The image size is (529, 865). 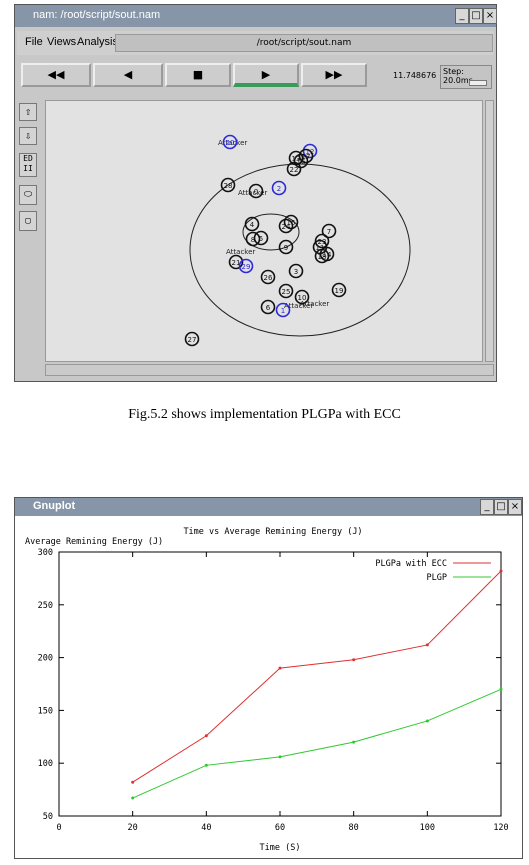 What do you see at coordinates (128, 75) in the screenshot?
I see `step-back-button: ◀` at bounding box center [128, 75].